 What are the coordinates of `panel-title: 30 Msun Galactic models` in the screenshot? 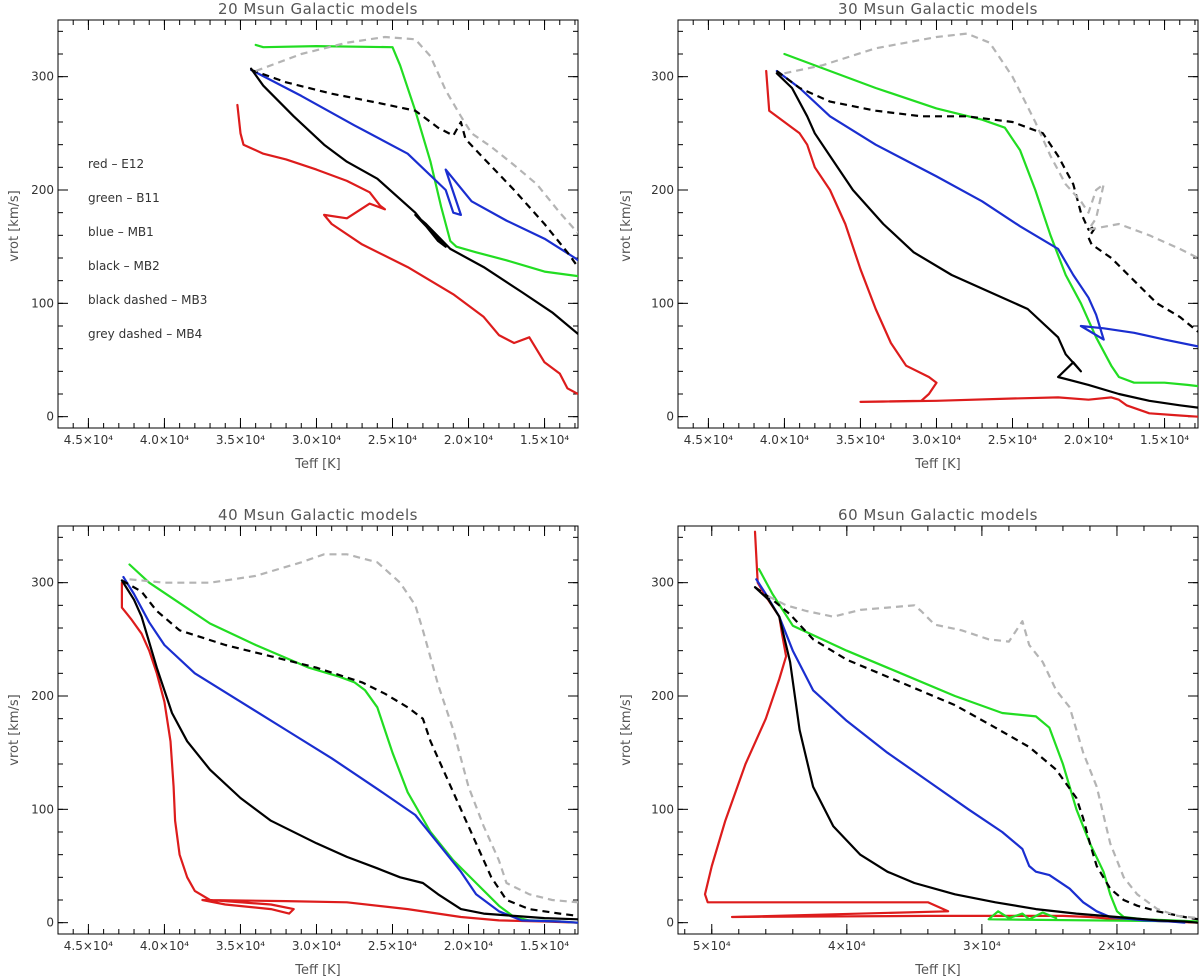 It's located at (938, 9).